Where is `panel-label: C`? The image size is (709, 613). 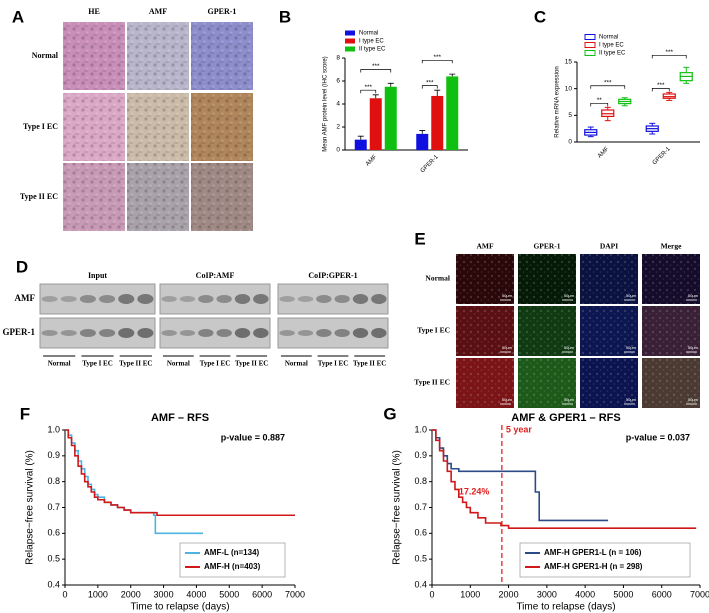
panel-label: C is located at coordinates (540, 16).